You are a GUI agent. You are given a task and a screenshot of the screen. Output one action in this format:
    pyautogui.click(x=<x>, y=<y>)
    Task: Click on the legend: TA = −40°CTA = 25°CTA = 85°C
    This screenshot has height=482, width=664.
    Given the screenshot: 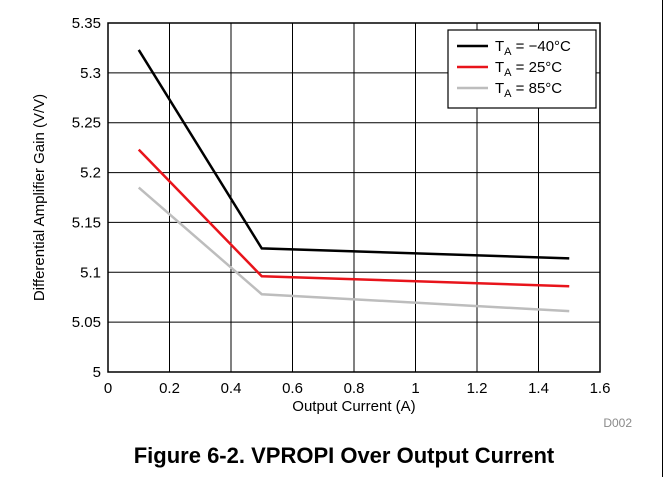 What is the action you would take?
    pyautogui.click(x=522, y=69)
    